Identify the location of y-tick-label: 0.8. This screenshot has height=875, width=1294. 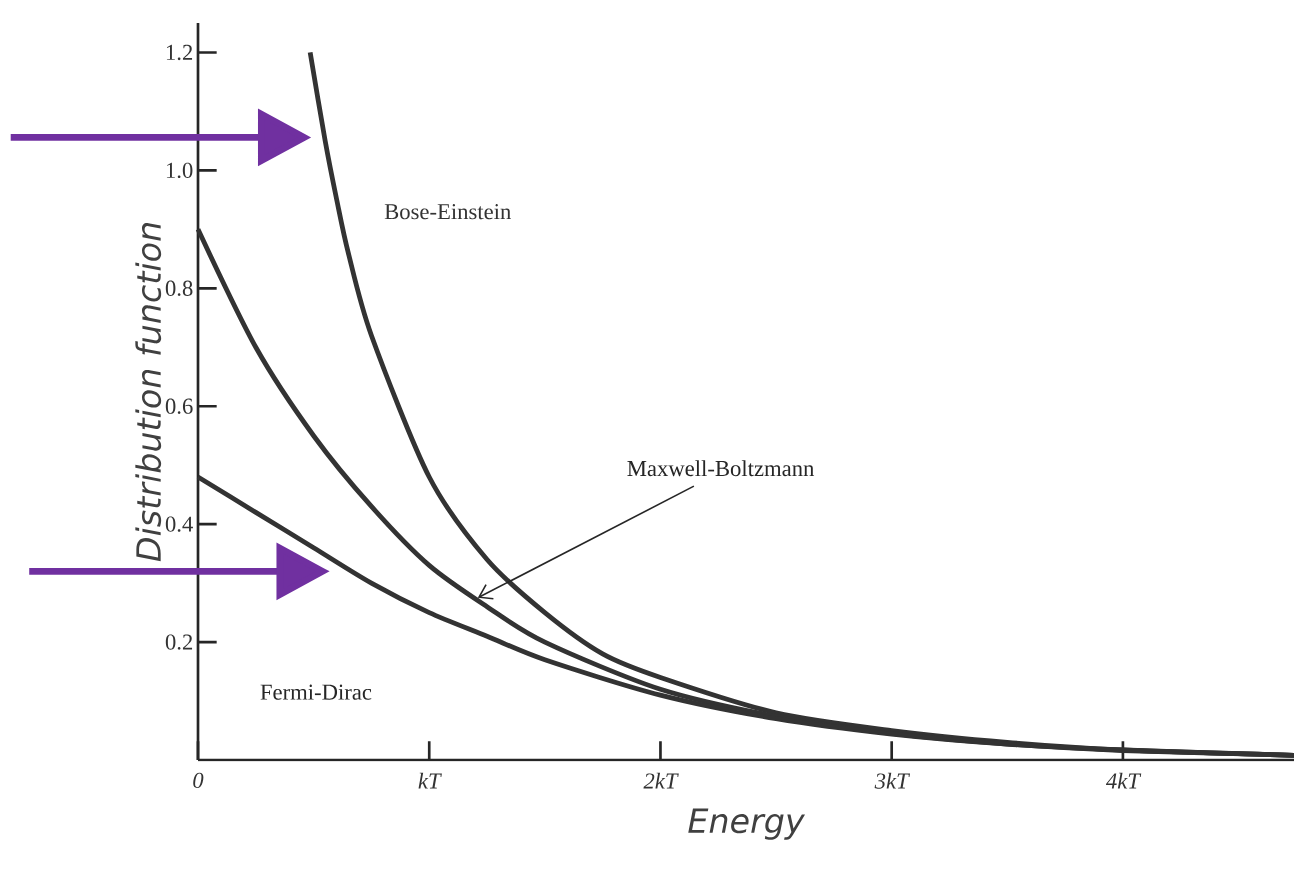
(179, 288).